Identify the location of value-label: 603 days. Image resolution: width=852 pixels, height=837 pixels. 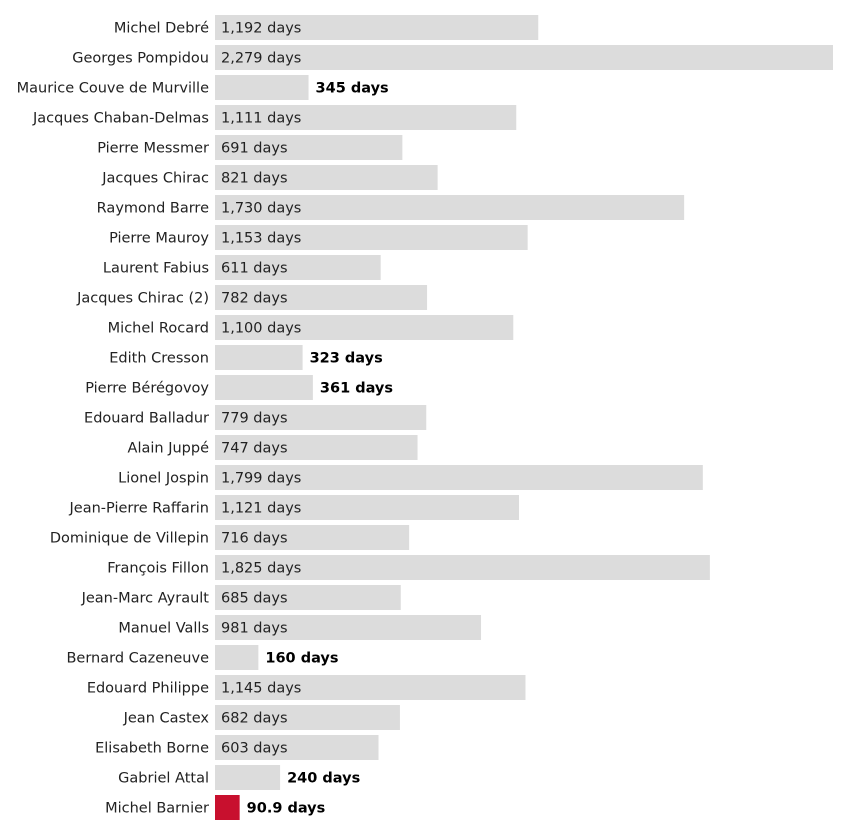
(254, 749).